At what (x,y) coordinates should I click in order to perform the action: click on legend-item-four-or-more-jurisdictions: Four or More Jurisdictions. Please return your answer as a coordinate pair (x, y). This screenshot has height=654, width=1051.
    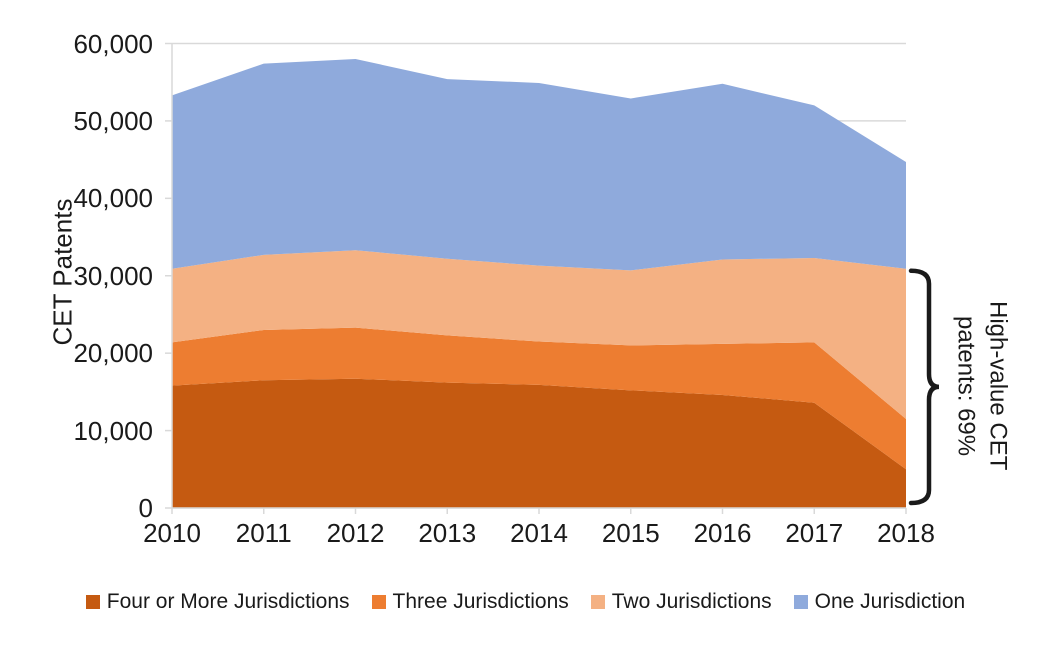
    Looking at the image, I should click on (217, 602).